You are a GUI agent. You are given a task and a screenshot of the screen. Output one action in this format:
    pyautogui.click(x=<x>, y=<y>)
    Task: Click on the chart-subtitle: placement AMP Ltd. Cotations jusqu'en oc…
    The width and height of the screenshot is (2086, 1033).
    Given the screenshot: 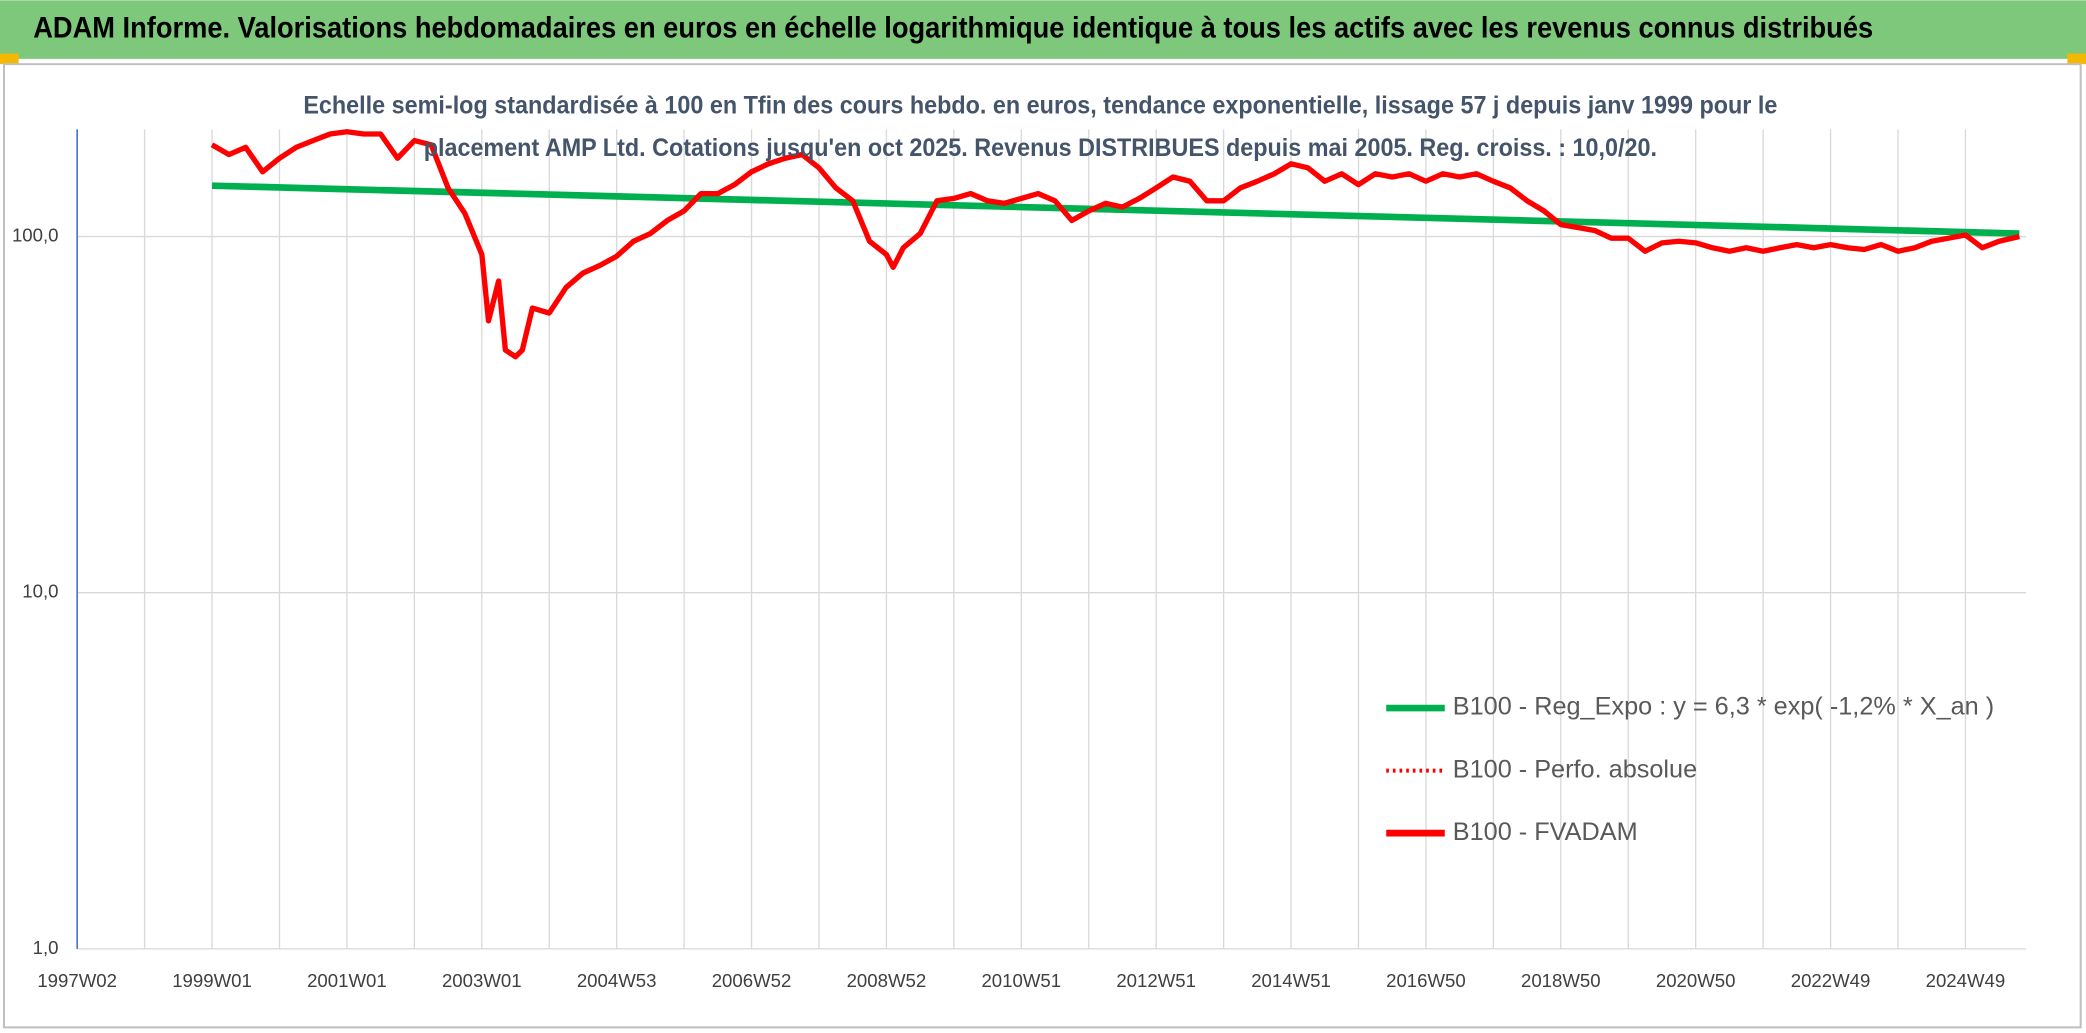 What is the action you would take?
    pyautogui.click(x=1040, y=148)
    